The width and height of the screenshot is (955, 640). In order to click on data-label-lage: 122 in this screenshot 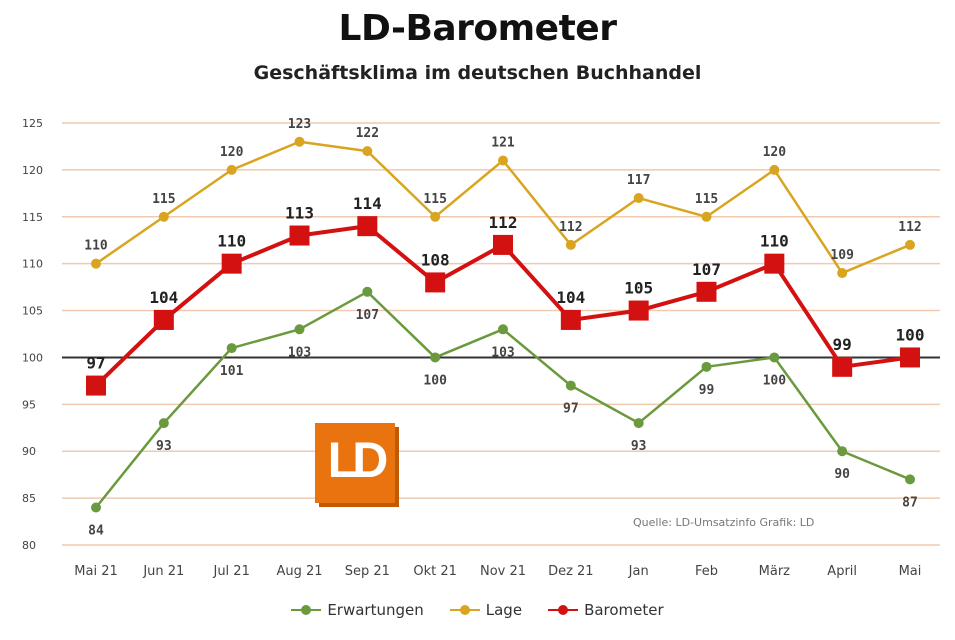, I will do `click(367, 133)`.